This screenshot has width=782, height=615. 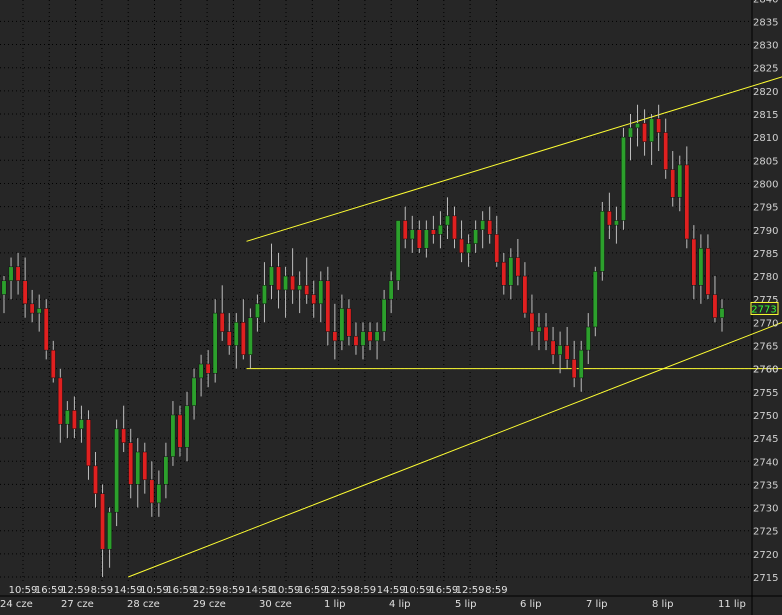 What do you see at coordinates (765, 46) in the screenshot?
I see `y-tick-label: 2830` at bounding box center [765, 46].